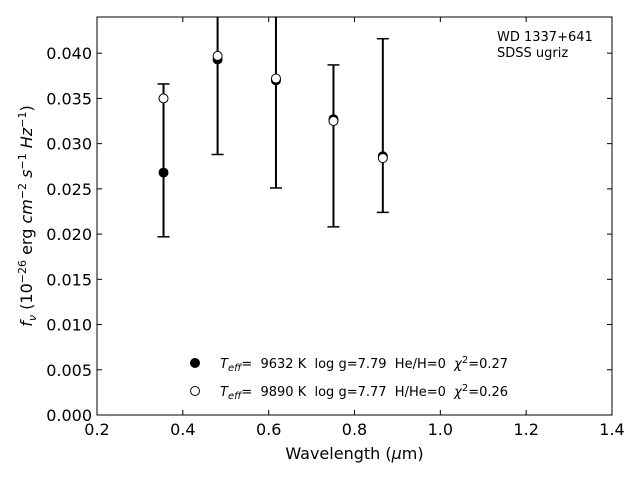 The height and width of the screenshot is (480, 640). What do you see at coordinates (96, 429) in the screenshot?
I see `x-tick-label: 0.2` at bounding box center [96, 429].